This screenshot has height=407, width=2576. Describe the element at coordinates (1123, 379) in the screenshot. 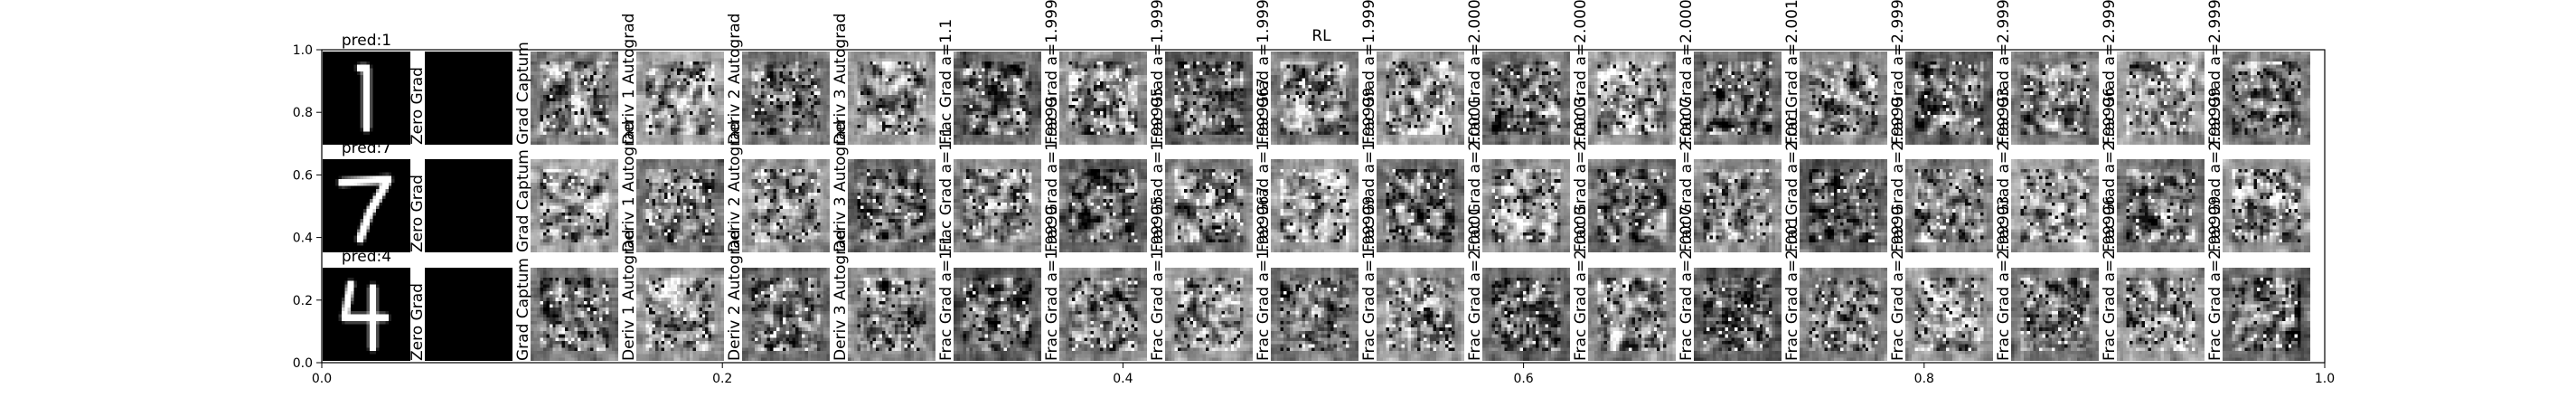

I see `x-tick-label: 0.4` at that location.